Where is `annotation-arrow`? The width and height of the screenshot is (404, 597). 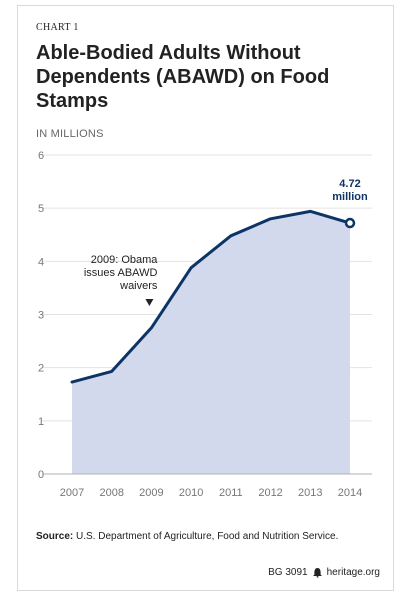 annotation-arrow is located at coordinates (149, 302).